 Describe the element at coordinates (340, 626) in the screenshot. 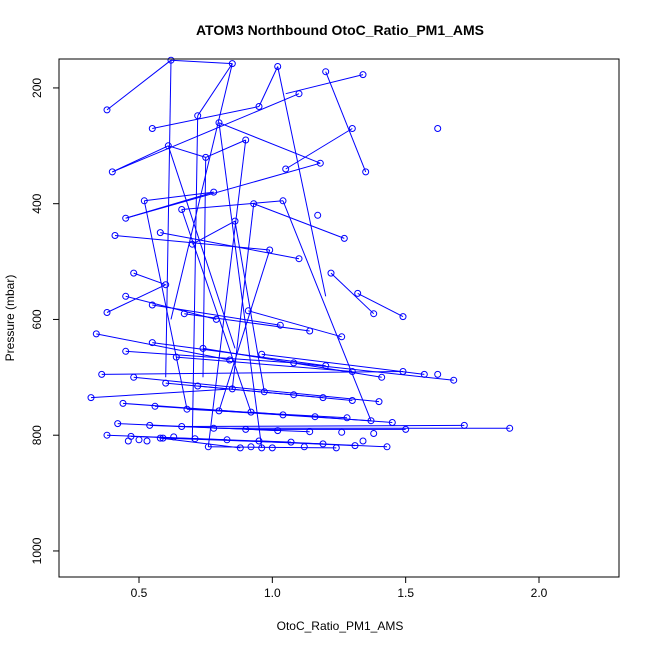

I see `x-axis-label: OtoC_Ratio_PM1_AMS` at that location.